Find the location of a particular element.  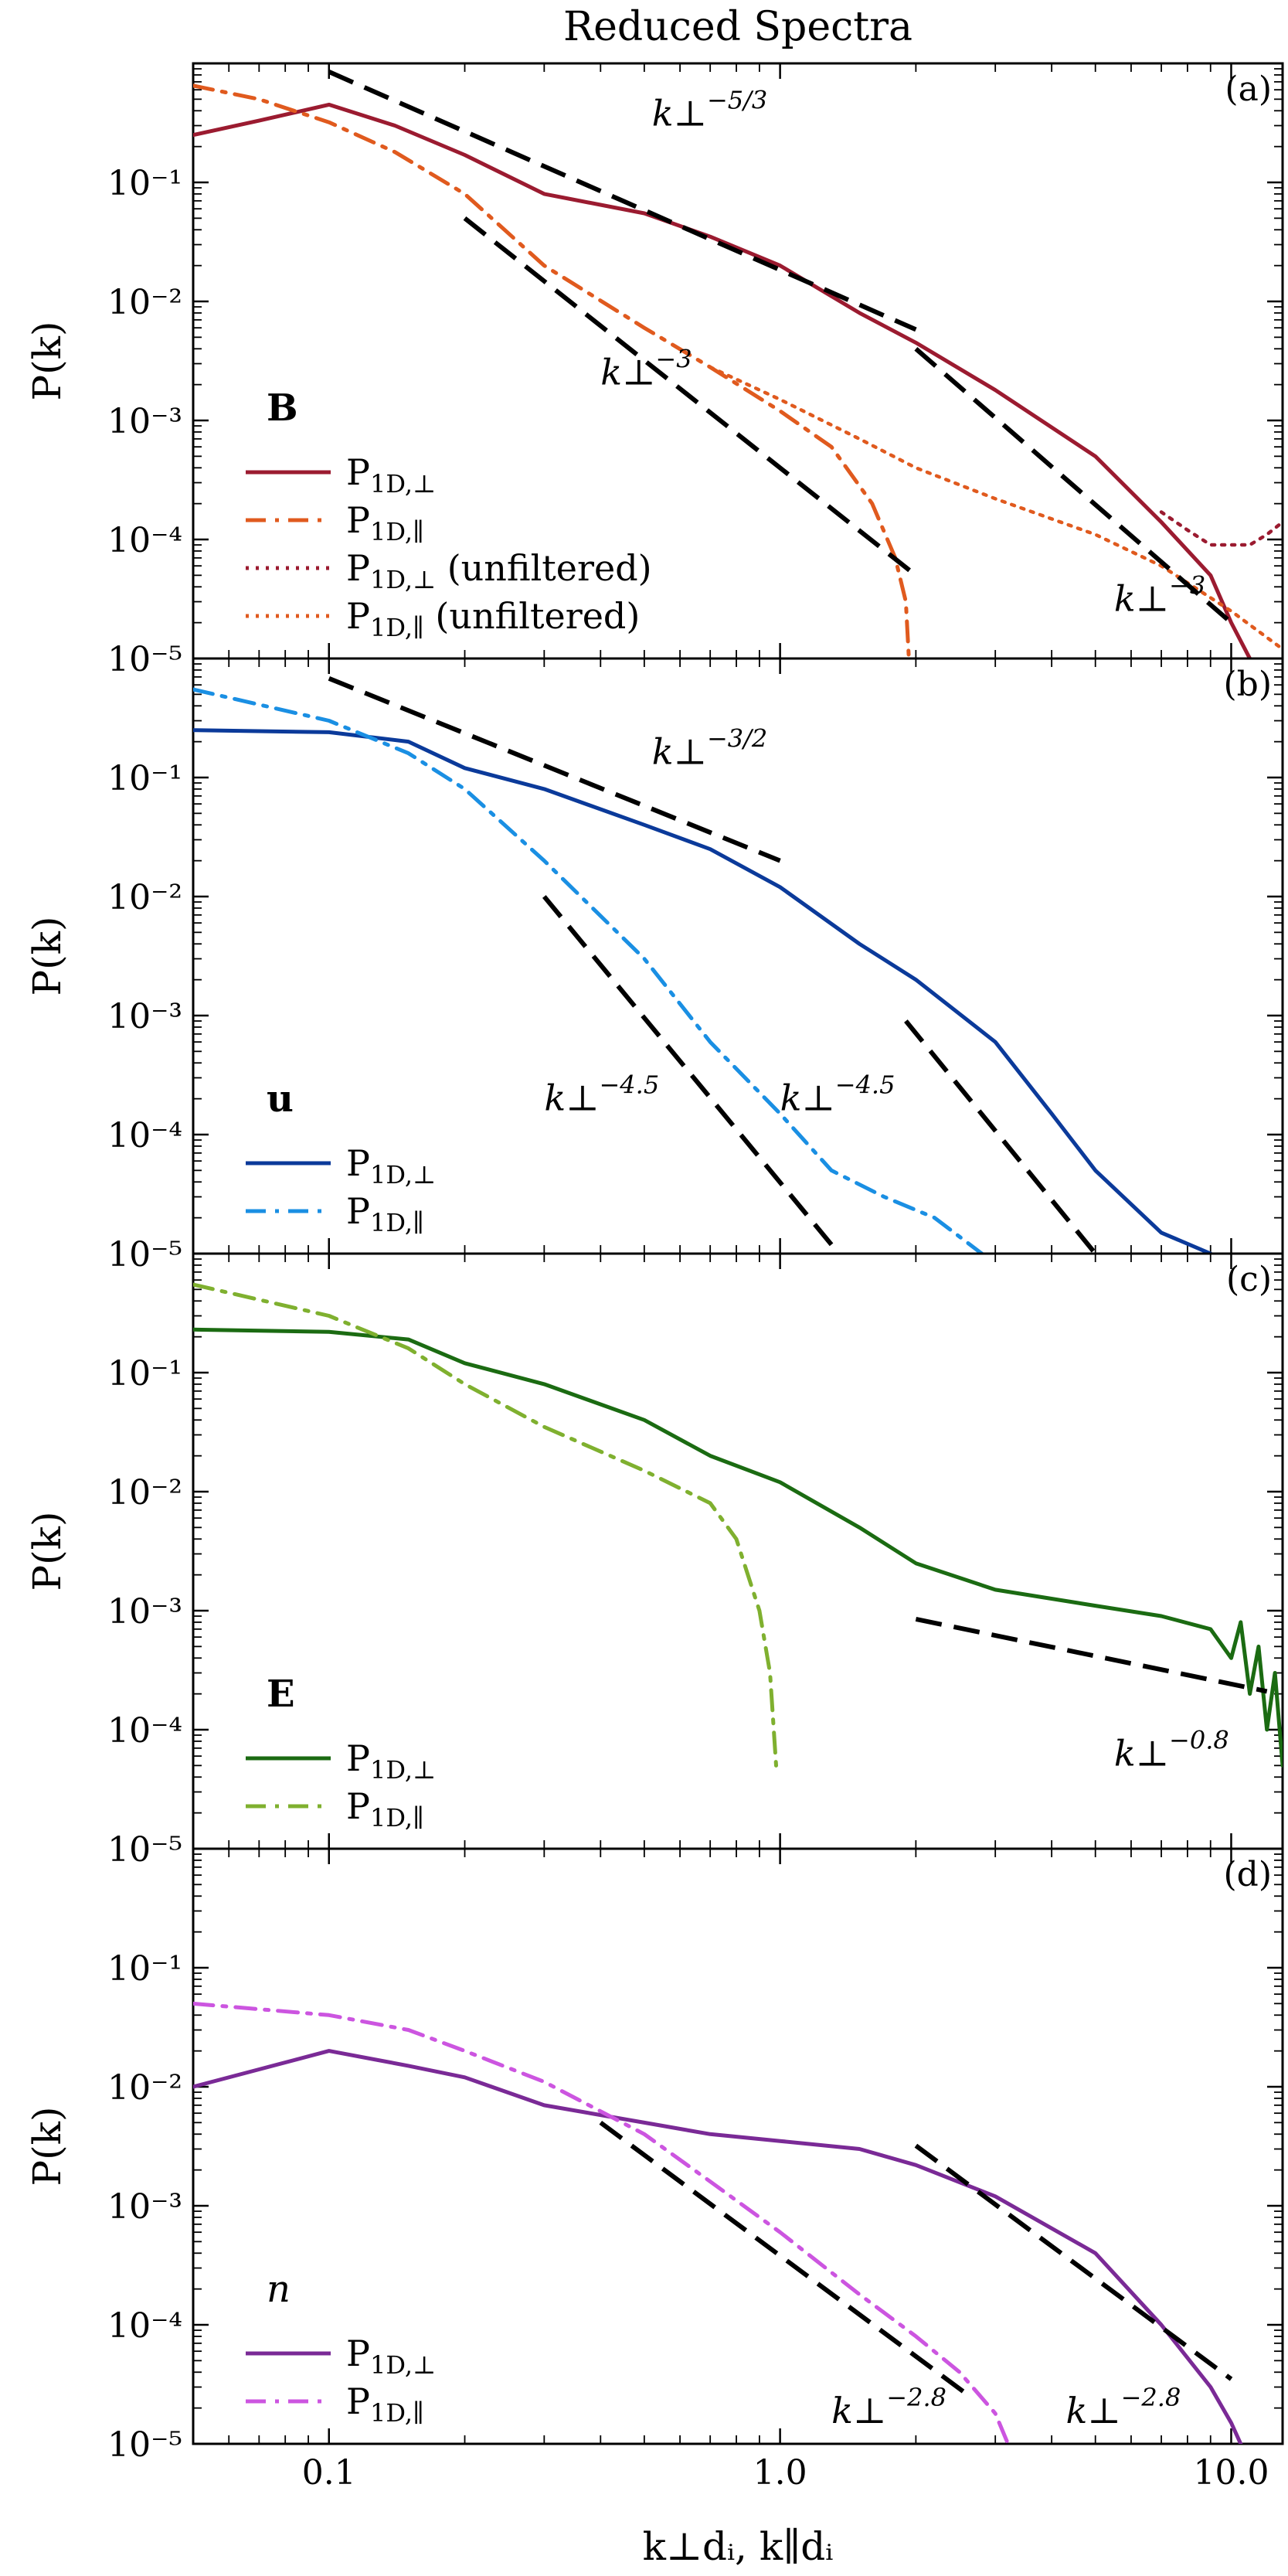

fit-label-1: k⊥−4.5 is located at coordinates (601, 1094).